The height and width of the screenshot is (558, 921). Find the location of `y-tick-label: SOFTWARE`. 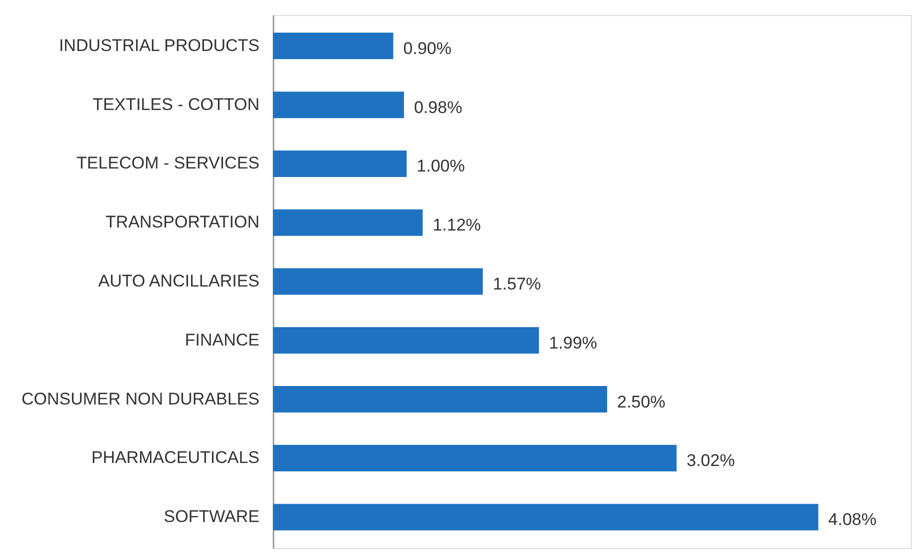

y-tick-label: SOFTWARE is located at coordinates (212, 516).